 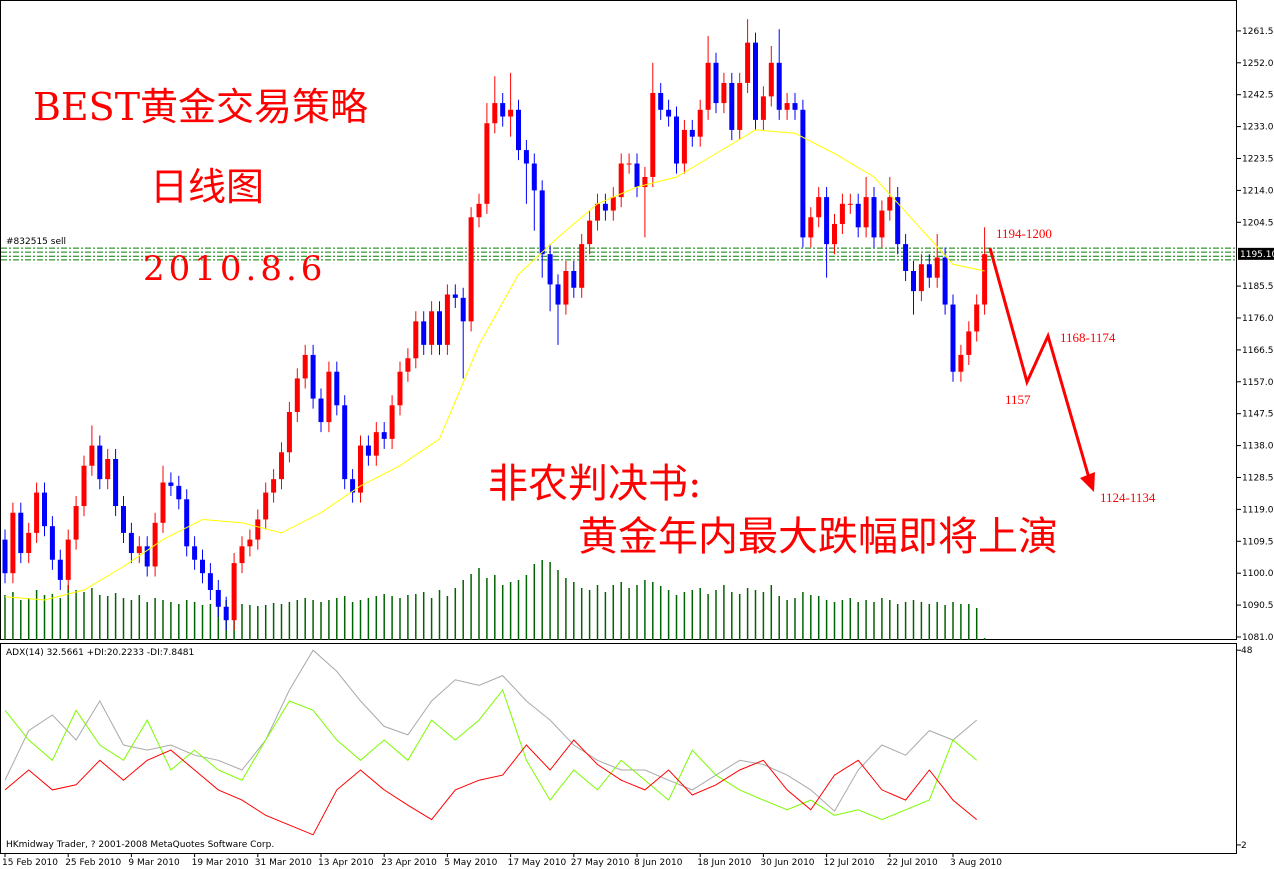 What do you see at coordinates (1258, 542) in the screenshot?
I see `y-tick-label: 1109.50` at bounding box center [1258, 542].